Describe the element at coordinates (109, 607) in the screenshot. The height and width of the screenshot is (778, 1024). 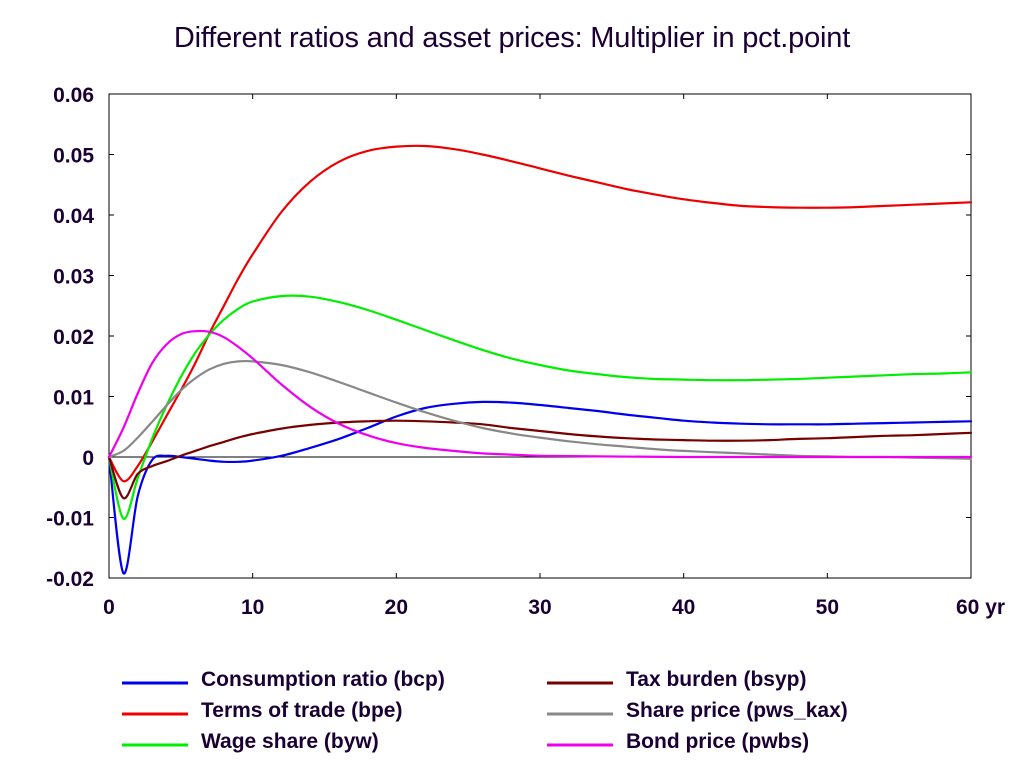
I see `x-tick-label: 0` at that location.